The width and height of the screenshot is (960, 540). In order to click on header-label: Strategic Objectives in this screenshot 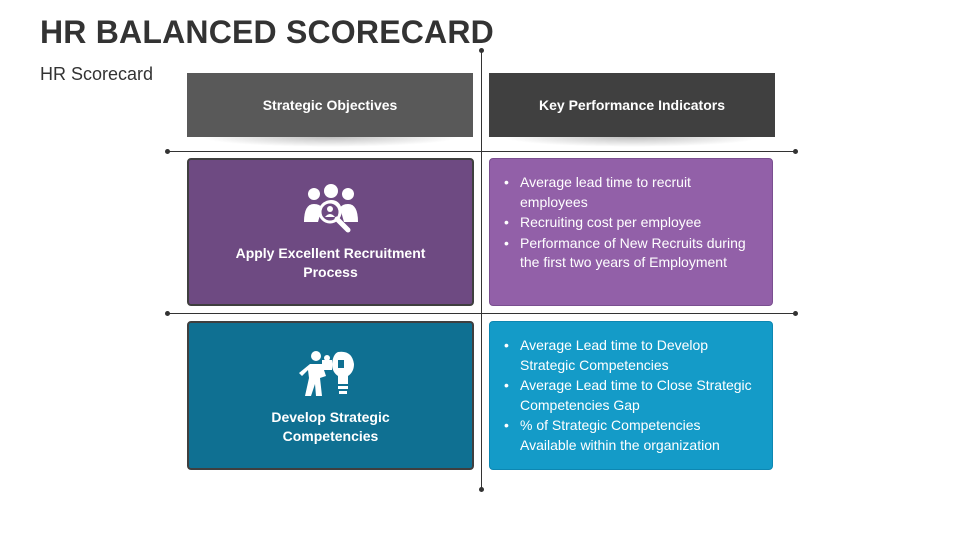, I will do `click(330, 105)`.